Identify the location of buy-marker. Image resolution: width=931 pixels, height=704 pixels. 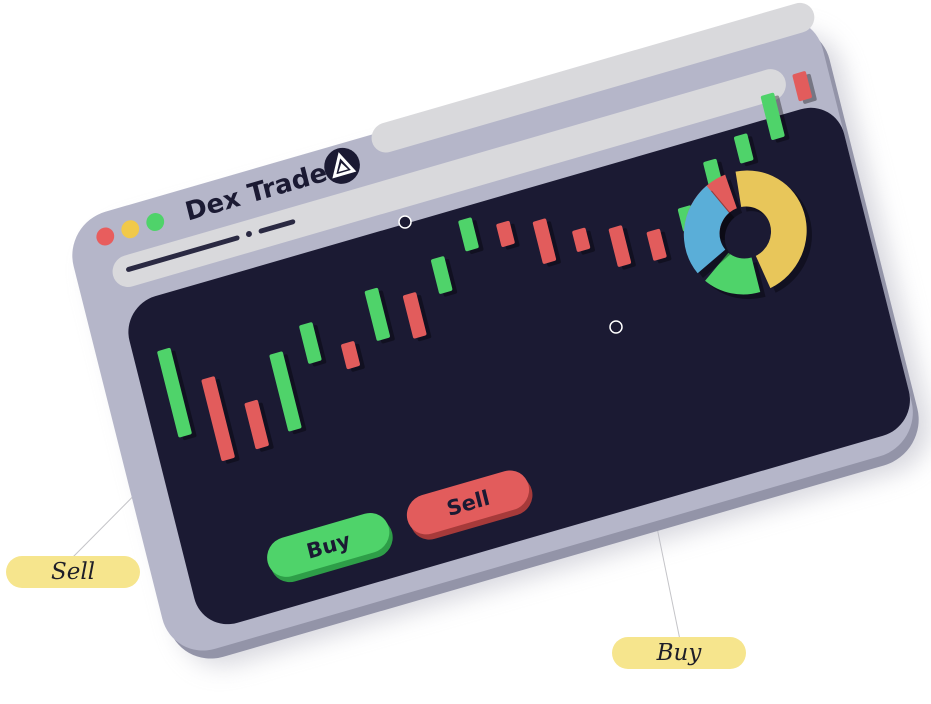
(616, 327).